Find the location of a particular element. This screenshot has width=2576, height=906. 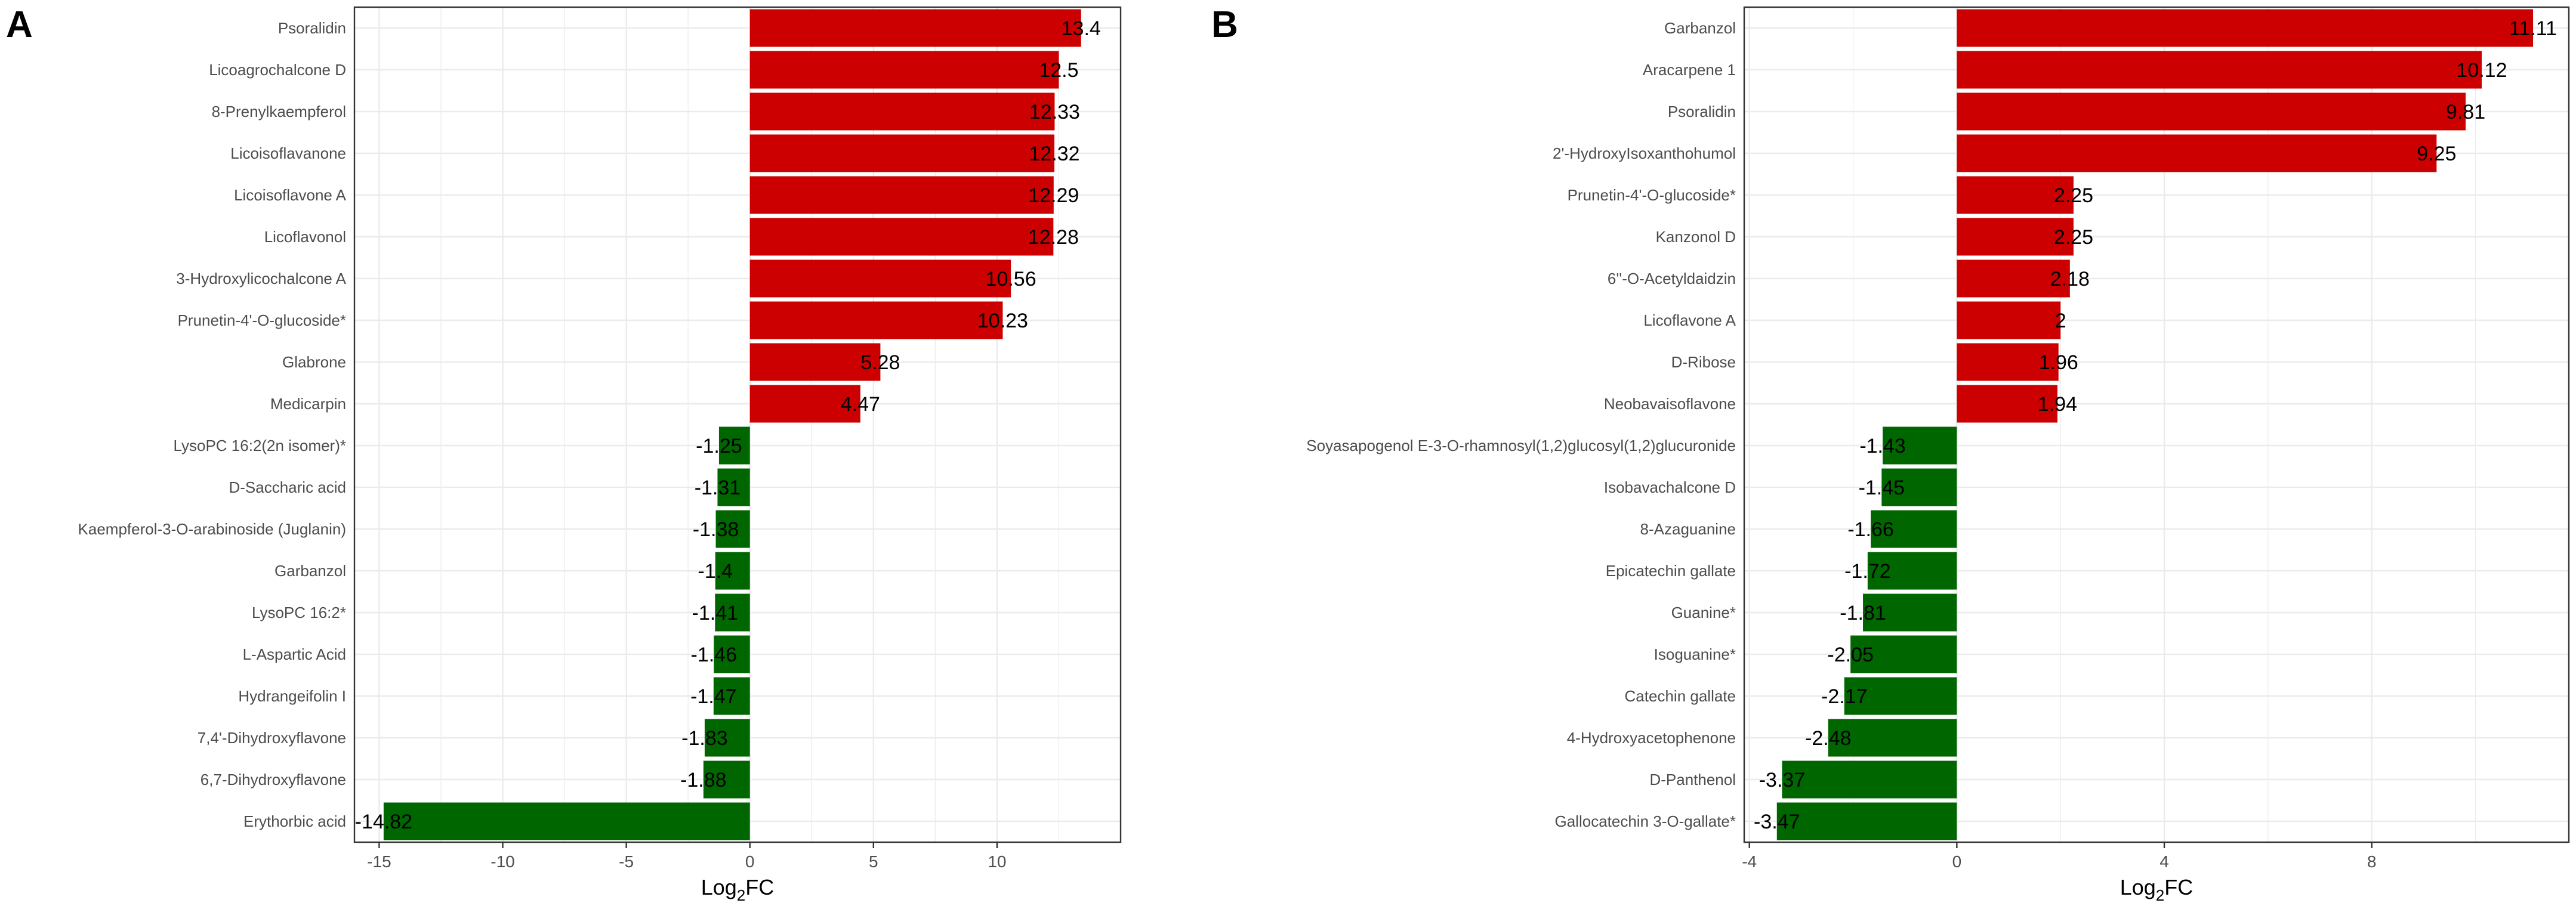

category-label: 6,7-Dihydroxyflavone is located at coordinates (273, 780).